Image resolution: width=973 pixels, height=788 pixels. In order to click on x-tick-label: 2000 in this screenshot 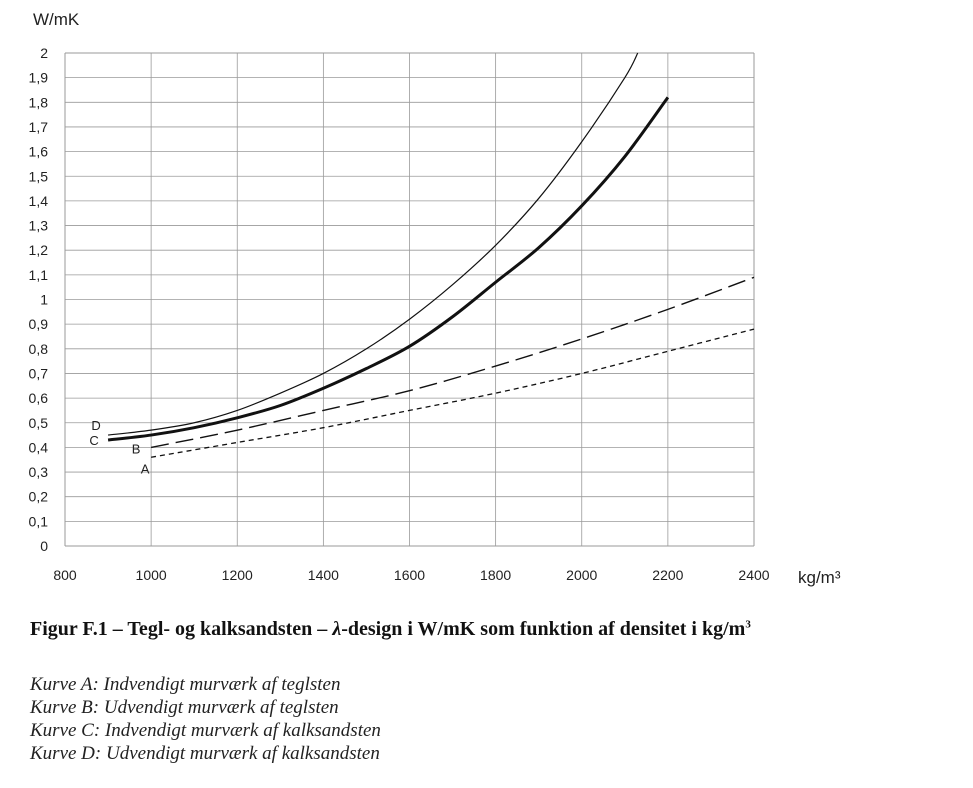, I will do `click(581, 575)`.